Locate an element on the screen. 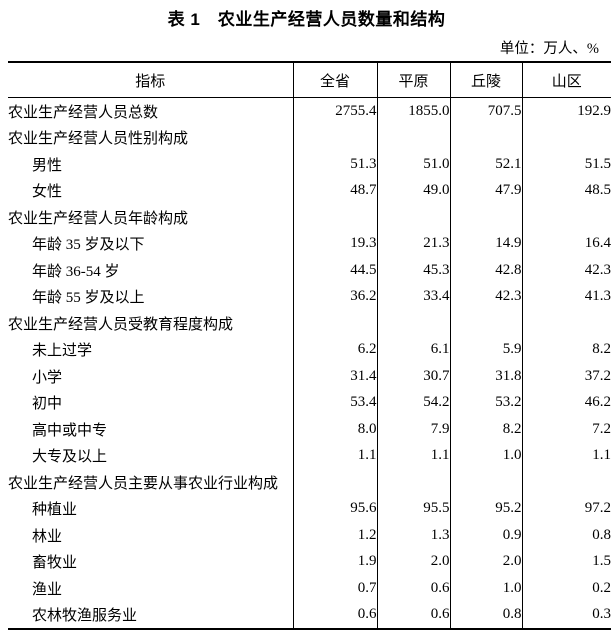 This screenshot has width=613, height=639. indicator-cell: 农业生产经营人员性别构成 is located at coordinates (98, 139).